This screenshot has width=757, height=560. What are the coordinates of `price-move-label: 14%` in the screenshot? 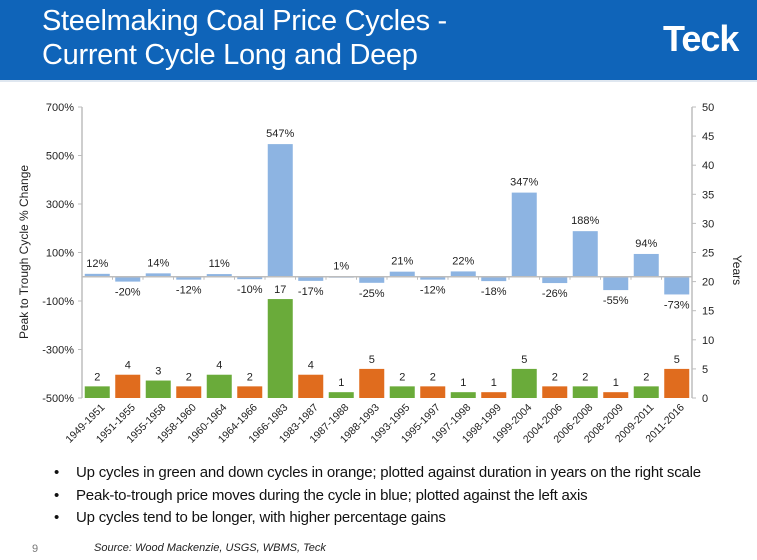 It's located at (158, 263).